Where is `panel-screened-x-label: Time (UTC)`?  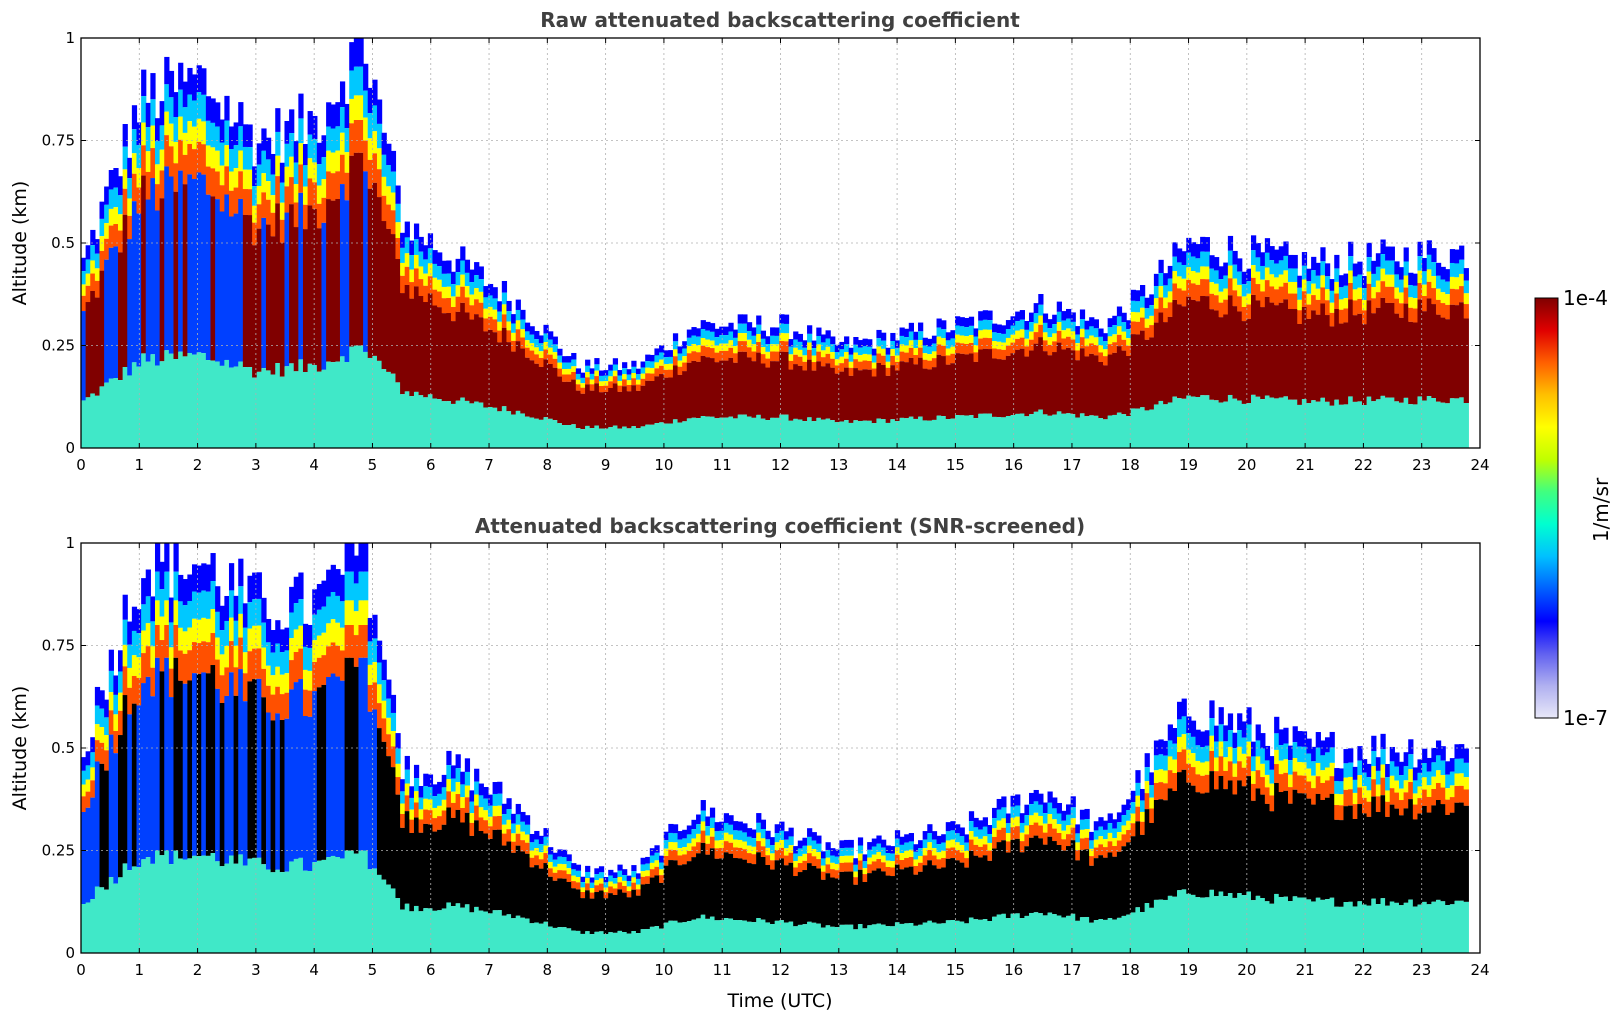 panel-screened-x-label: Time (UTC) is located at coordinates (779, 1001).